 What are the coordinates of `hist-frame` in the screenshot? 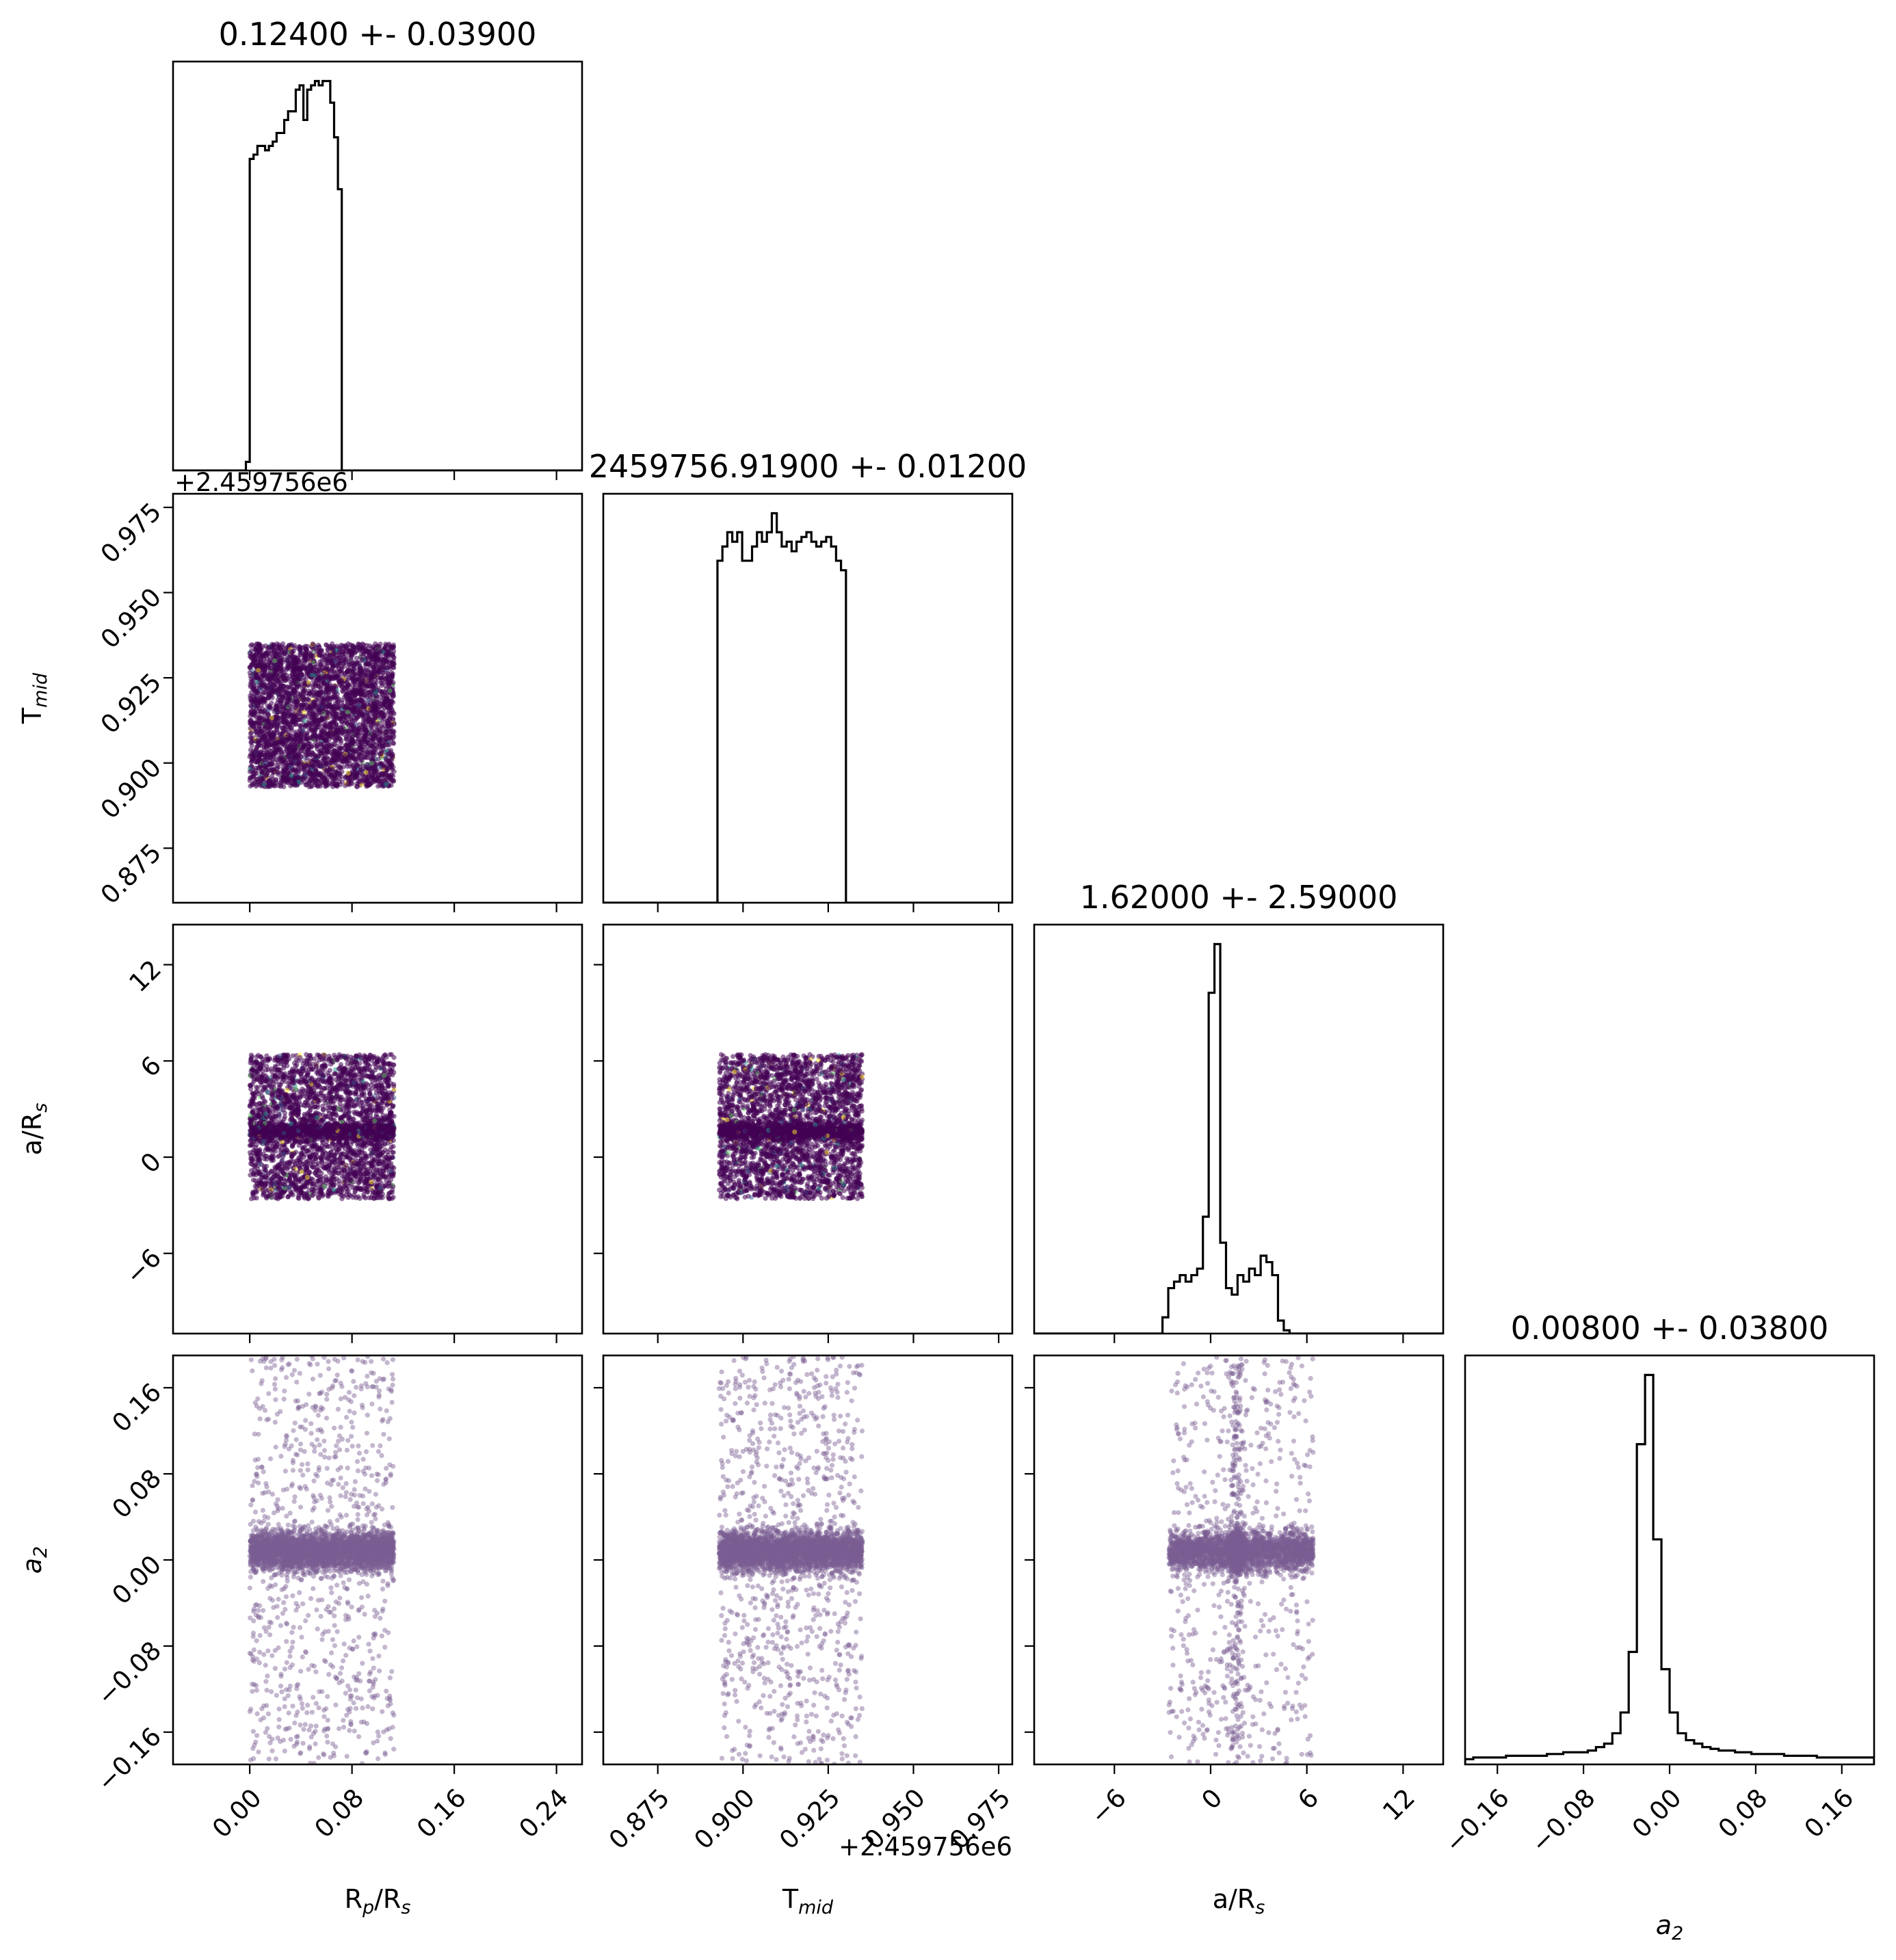 It's located at (808, 698).